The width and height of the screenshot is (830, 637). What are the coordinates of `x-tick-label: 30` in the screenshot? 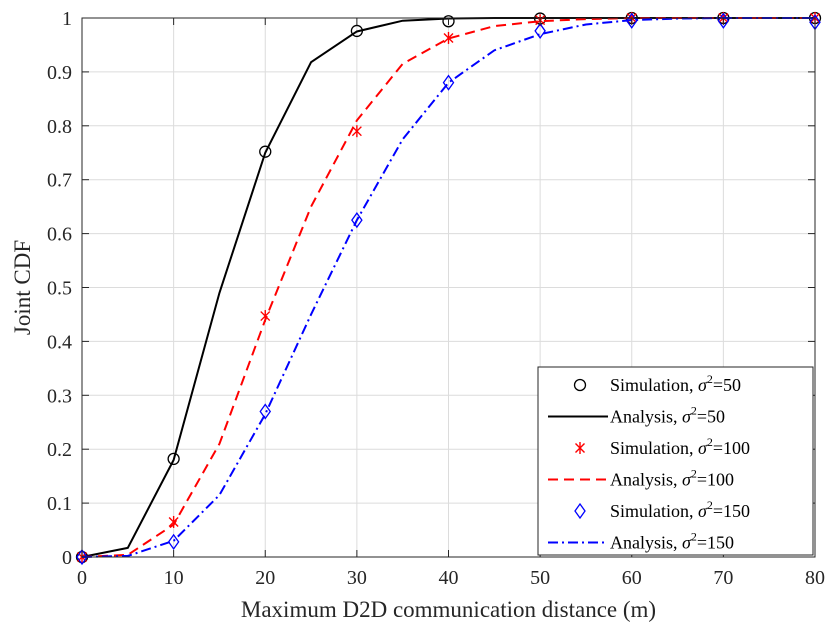 It's located at (357, 578).